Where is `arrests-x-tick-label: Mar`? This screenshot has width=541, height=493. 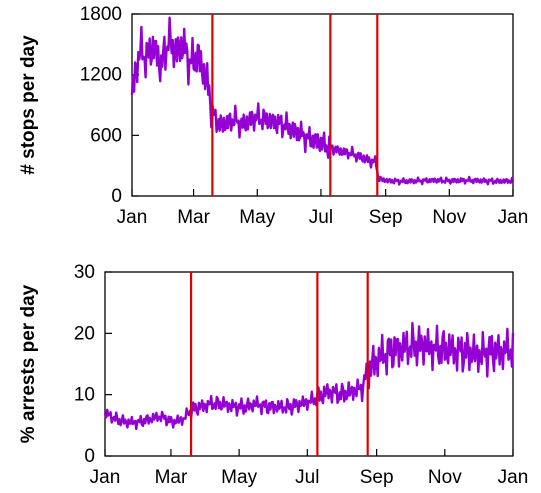 arrests-x-tick-label: Mar is located at coordinates (171, 477).